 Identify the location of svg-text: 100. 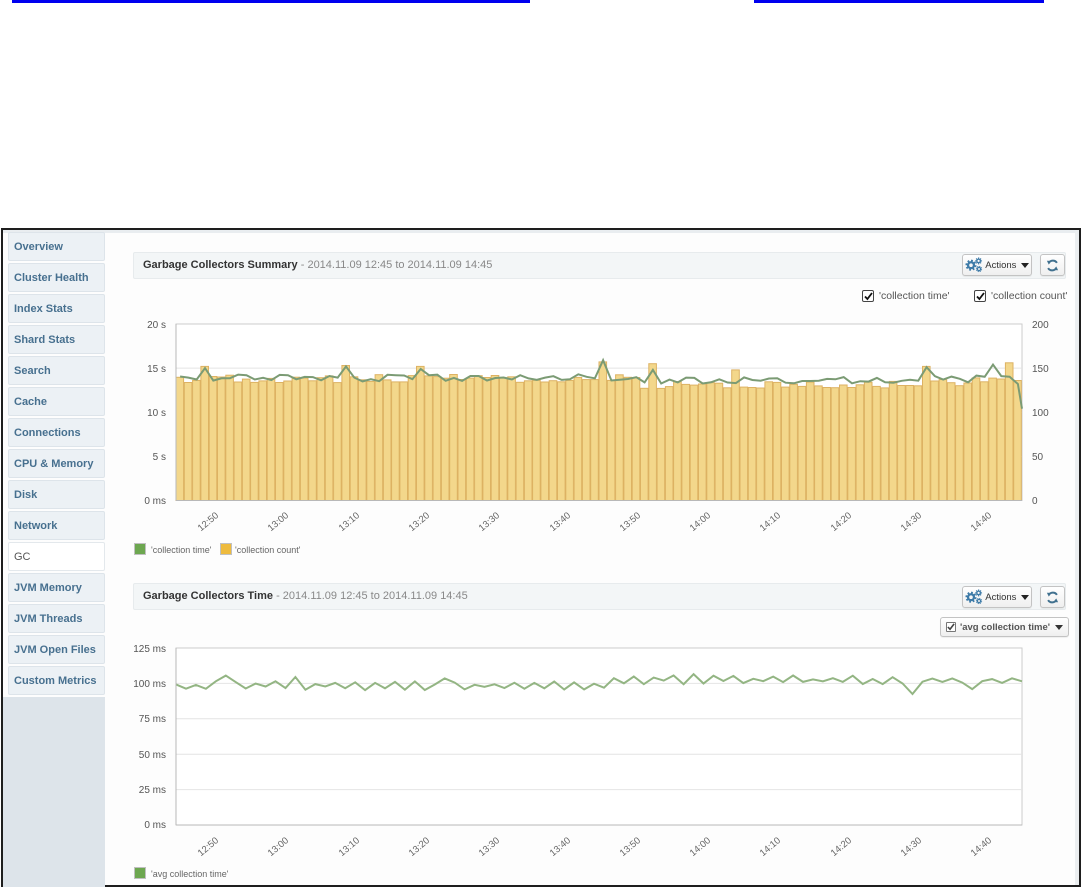
(1040, 413).